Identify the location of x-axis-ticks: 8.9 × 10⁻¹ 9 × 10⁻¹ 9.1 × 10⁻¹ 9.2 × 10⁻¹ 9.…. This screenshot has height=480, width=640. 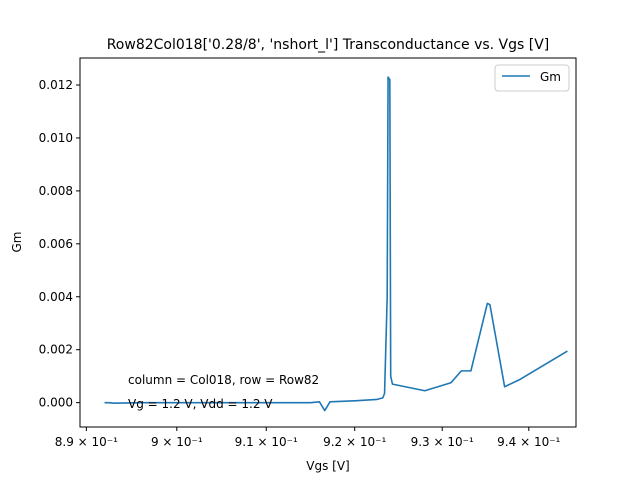
(308, 438).